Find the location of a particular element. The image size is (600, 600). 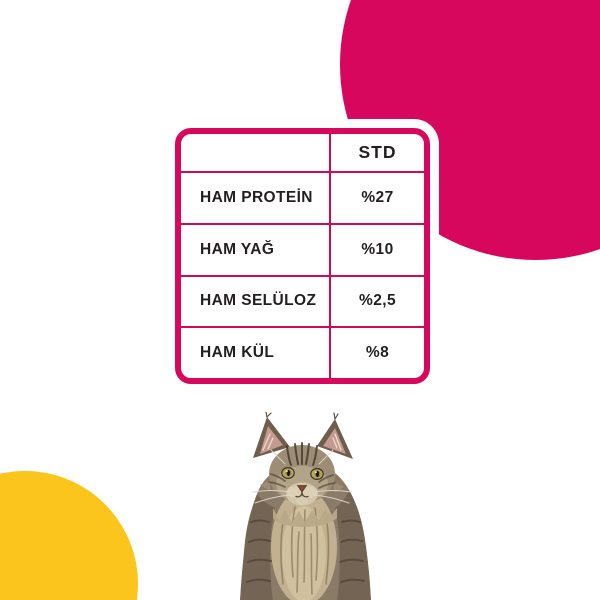

table-header-std-cell: STD is located at coordinates (376, 152).